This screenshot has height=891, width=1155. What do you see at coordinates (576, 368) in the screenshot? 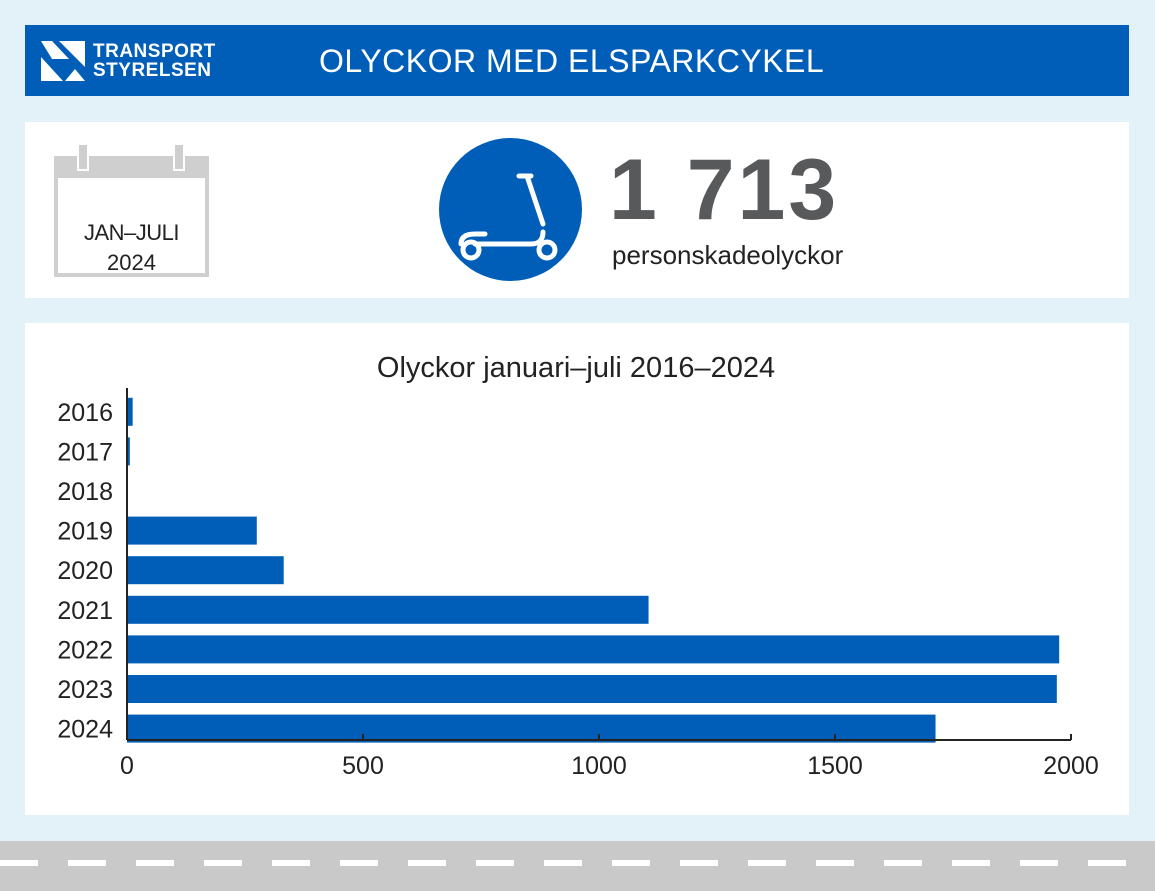
I see `chart-title: Olyckor januari–juli 2016–2024` at bounding box center [576, 368].